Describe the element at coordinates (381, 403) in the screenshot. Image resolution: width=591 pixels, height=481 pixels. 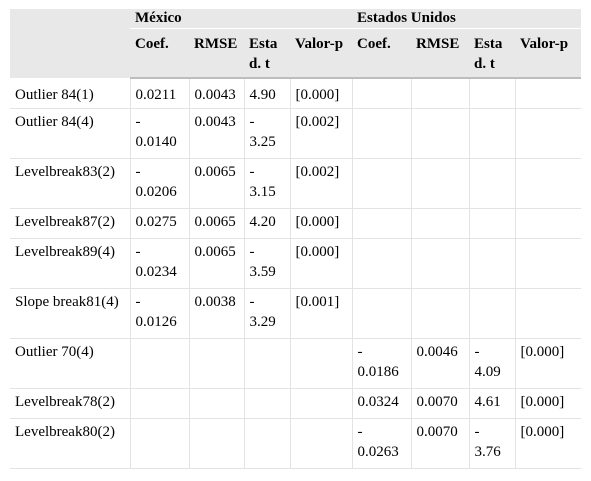
I see `table-cell: 0.0324` at that location.